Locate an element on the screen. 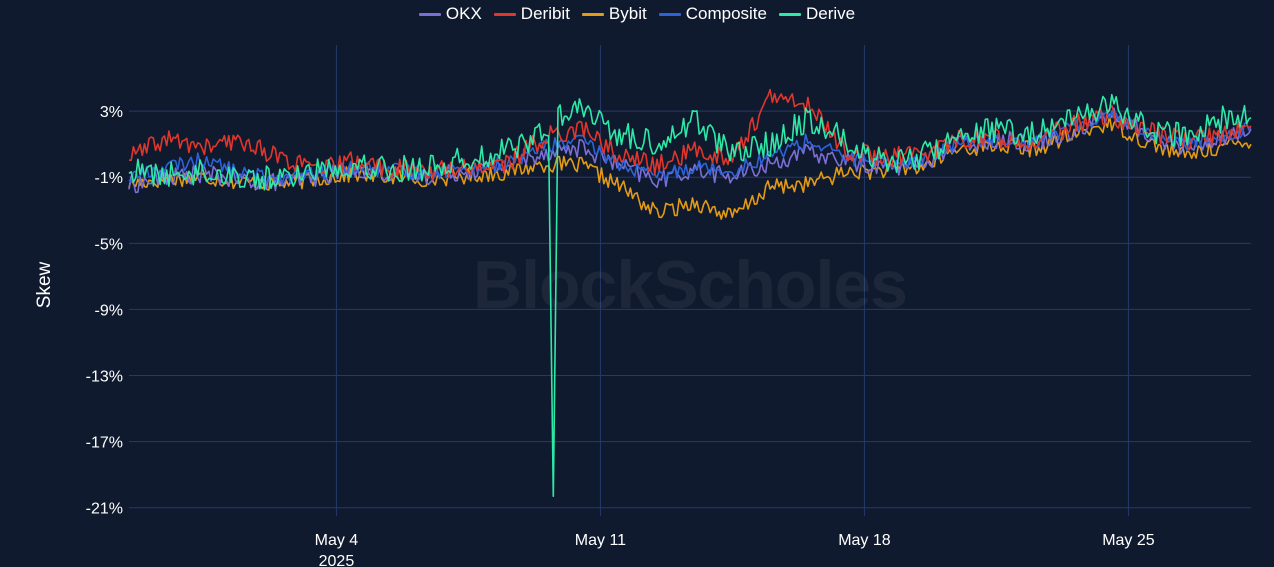 This screenshot has height=567, width=1274. series-line-deribit is located at coordinates (690, 134).